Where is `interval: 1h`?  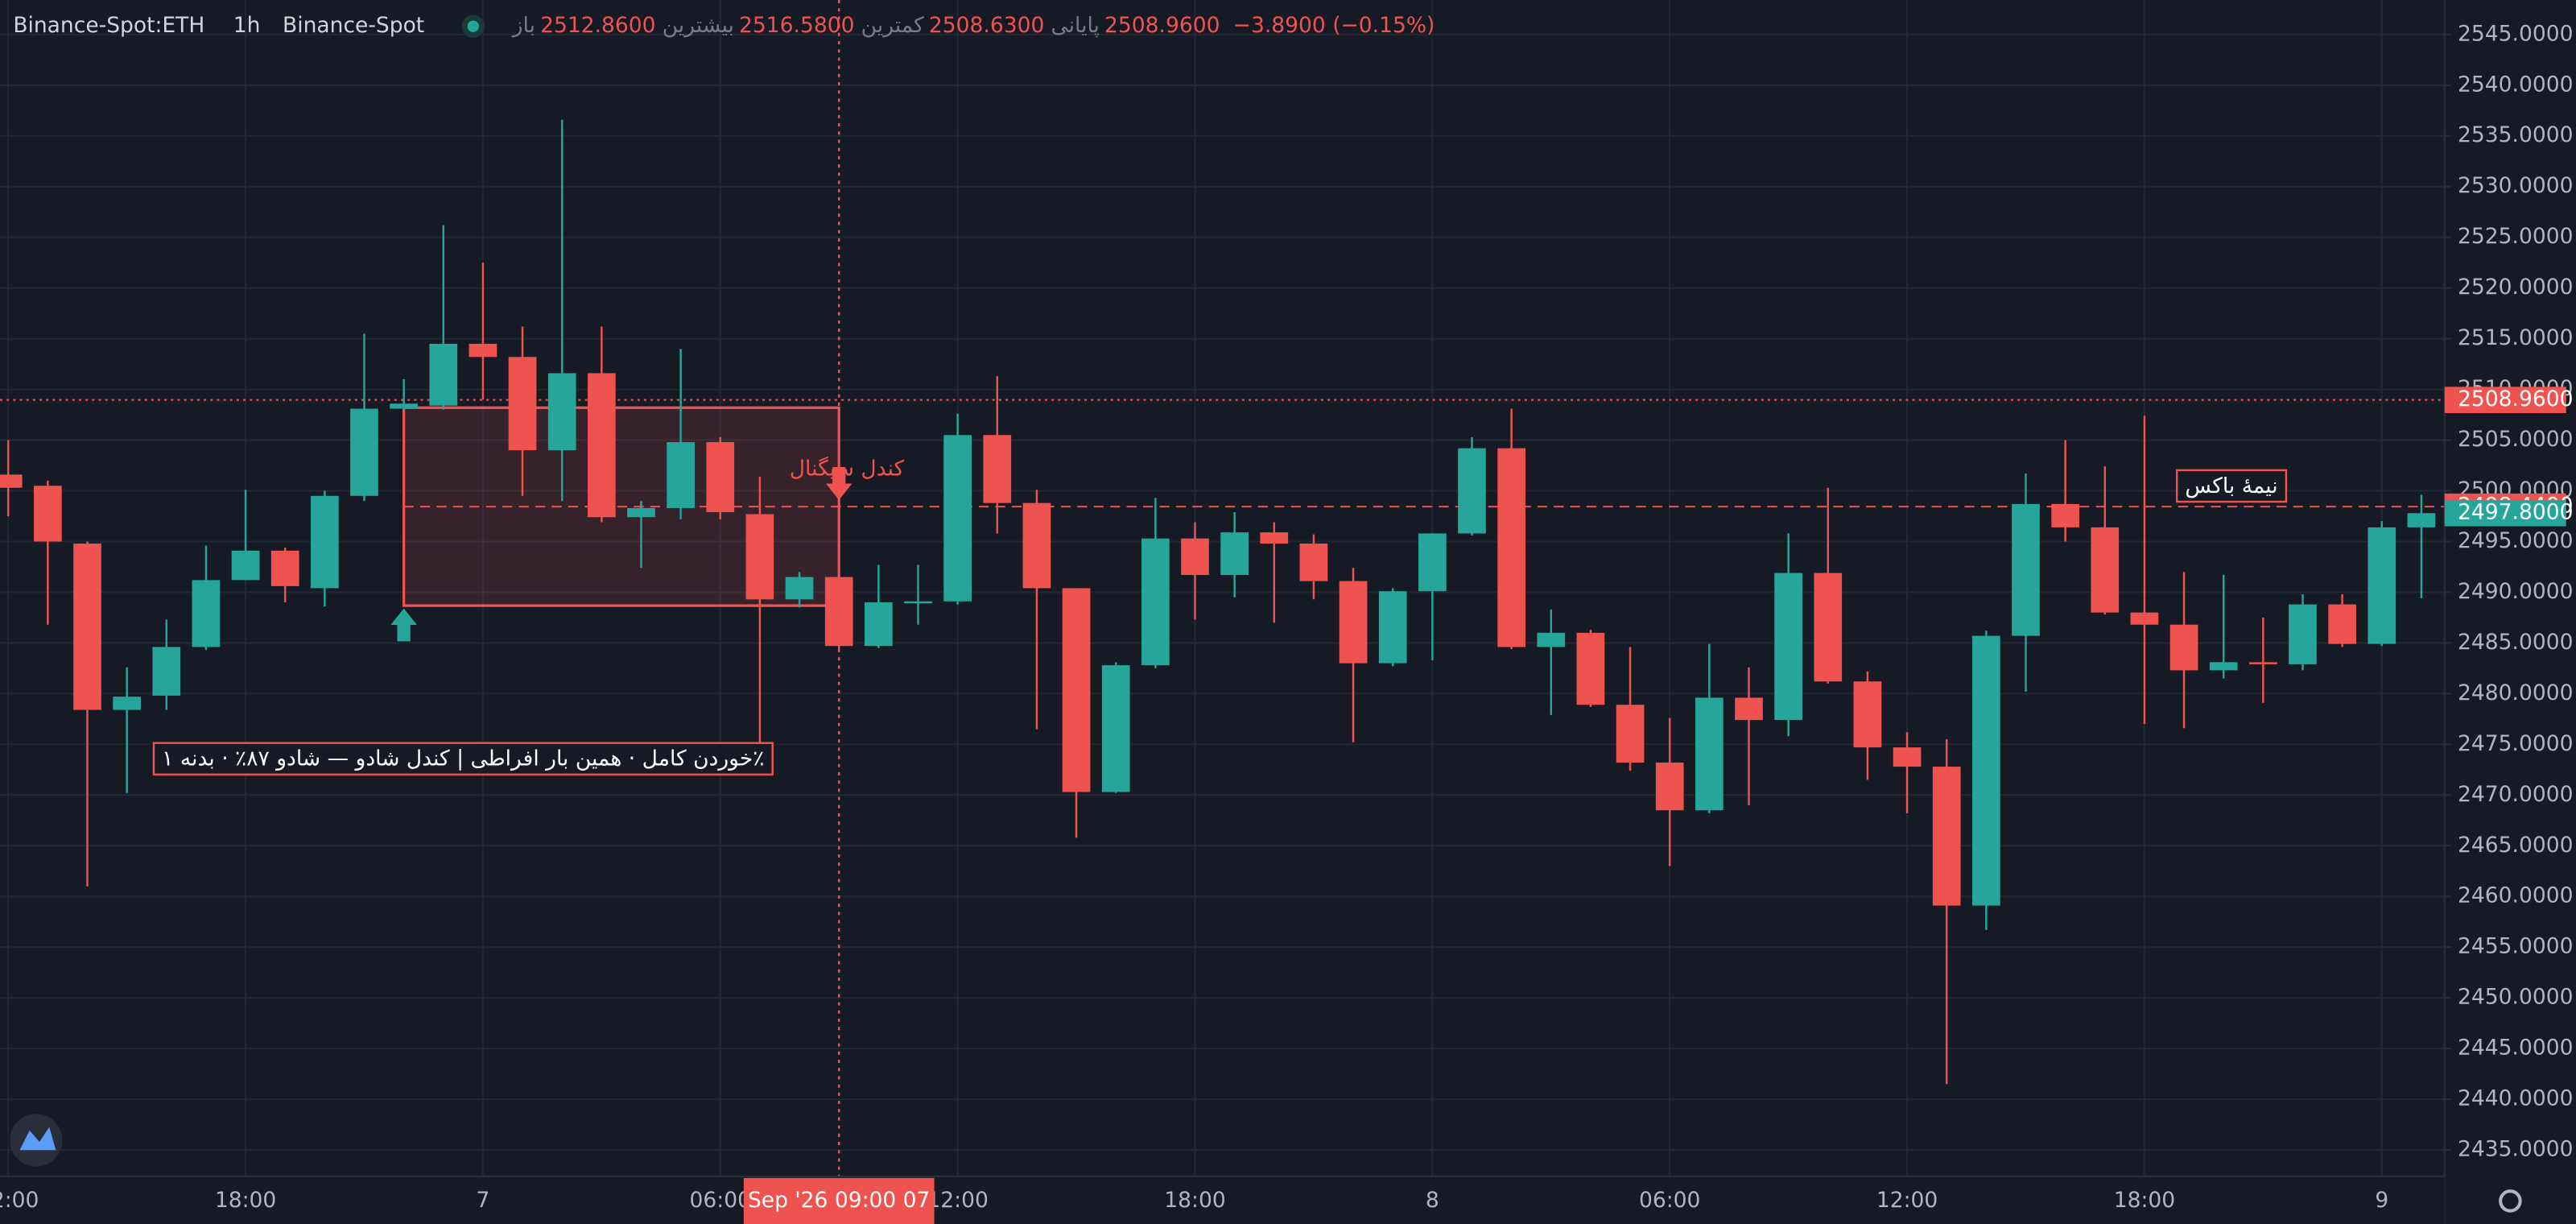 interval: 1h is located at coordinates (247, 25).